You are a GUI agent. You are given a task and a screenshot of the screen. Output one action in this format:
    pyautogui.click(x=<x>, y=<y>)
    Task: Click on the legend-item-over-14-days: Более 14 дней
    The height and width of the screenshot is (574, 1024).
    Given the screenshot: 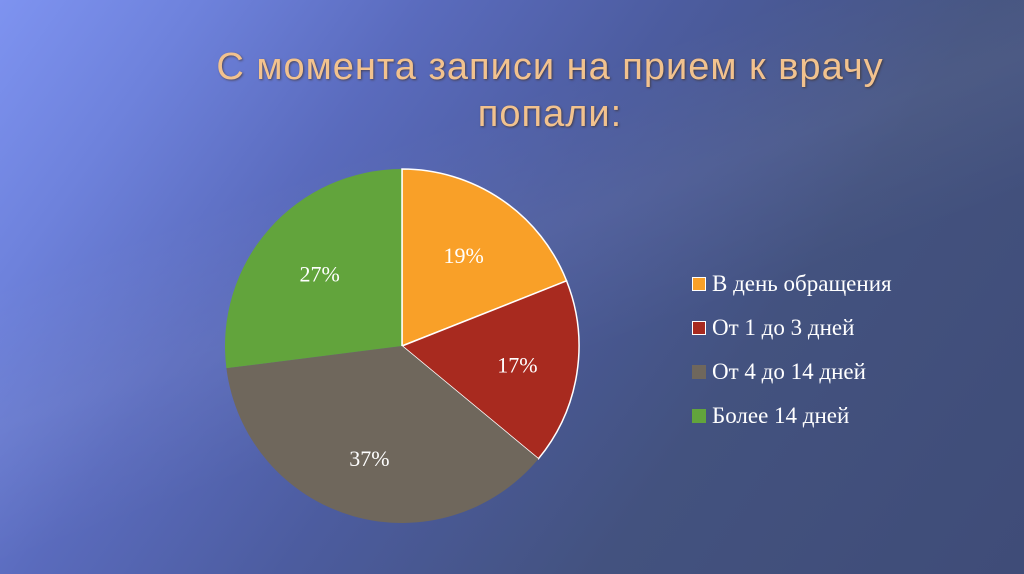 What is the action you would take?
    pyautogui.click(x=792, y=416)
    